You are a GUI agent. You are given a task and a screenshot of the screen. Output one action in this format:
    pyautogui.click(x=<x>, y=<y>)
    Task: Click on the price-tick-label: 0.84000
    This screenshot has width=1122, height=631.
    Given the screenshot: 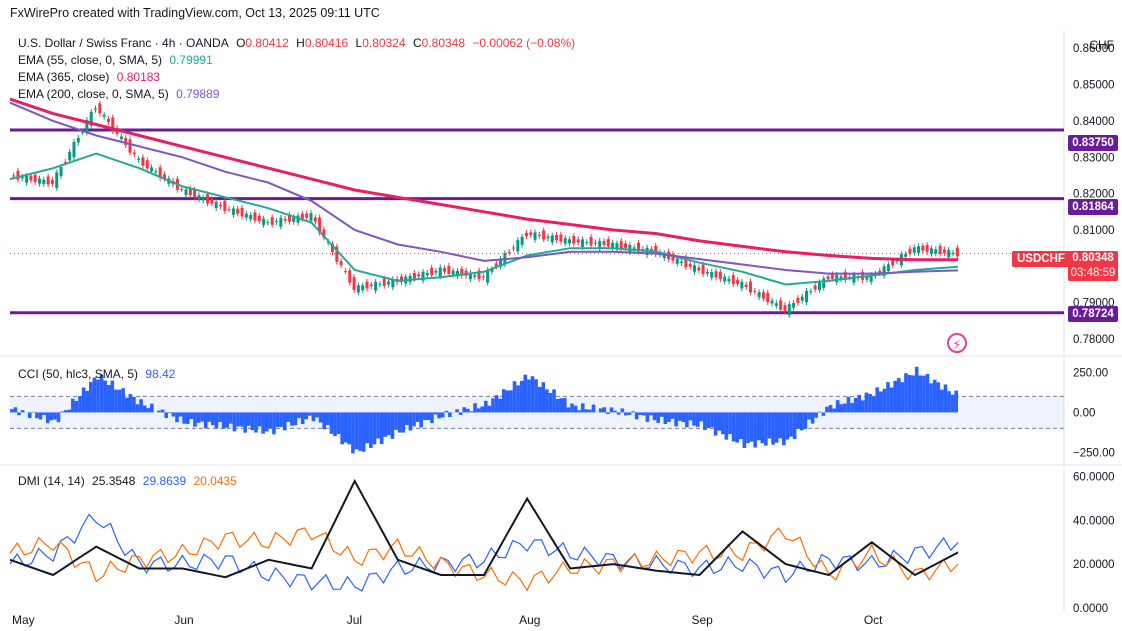 What is the action you would take?
    pyautogui.click(x=1094, y=122)
    